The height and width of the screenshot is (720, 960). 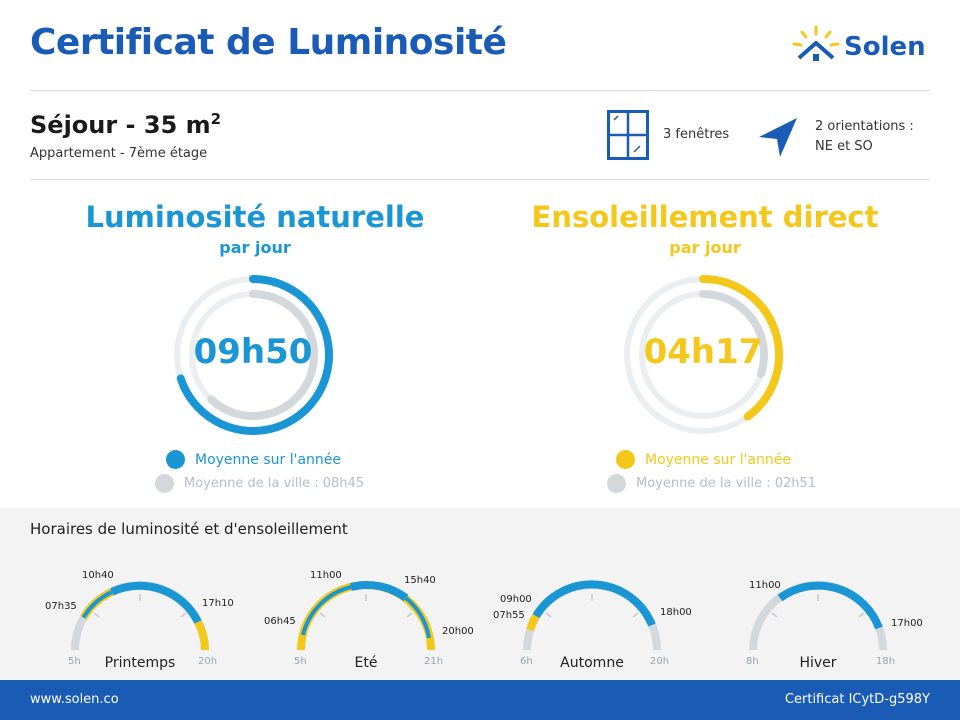 What do you see at coordinates (98, 575) in the screenshot?
I see `time-label: 10h40` at bounding box center [98, 575].